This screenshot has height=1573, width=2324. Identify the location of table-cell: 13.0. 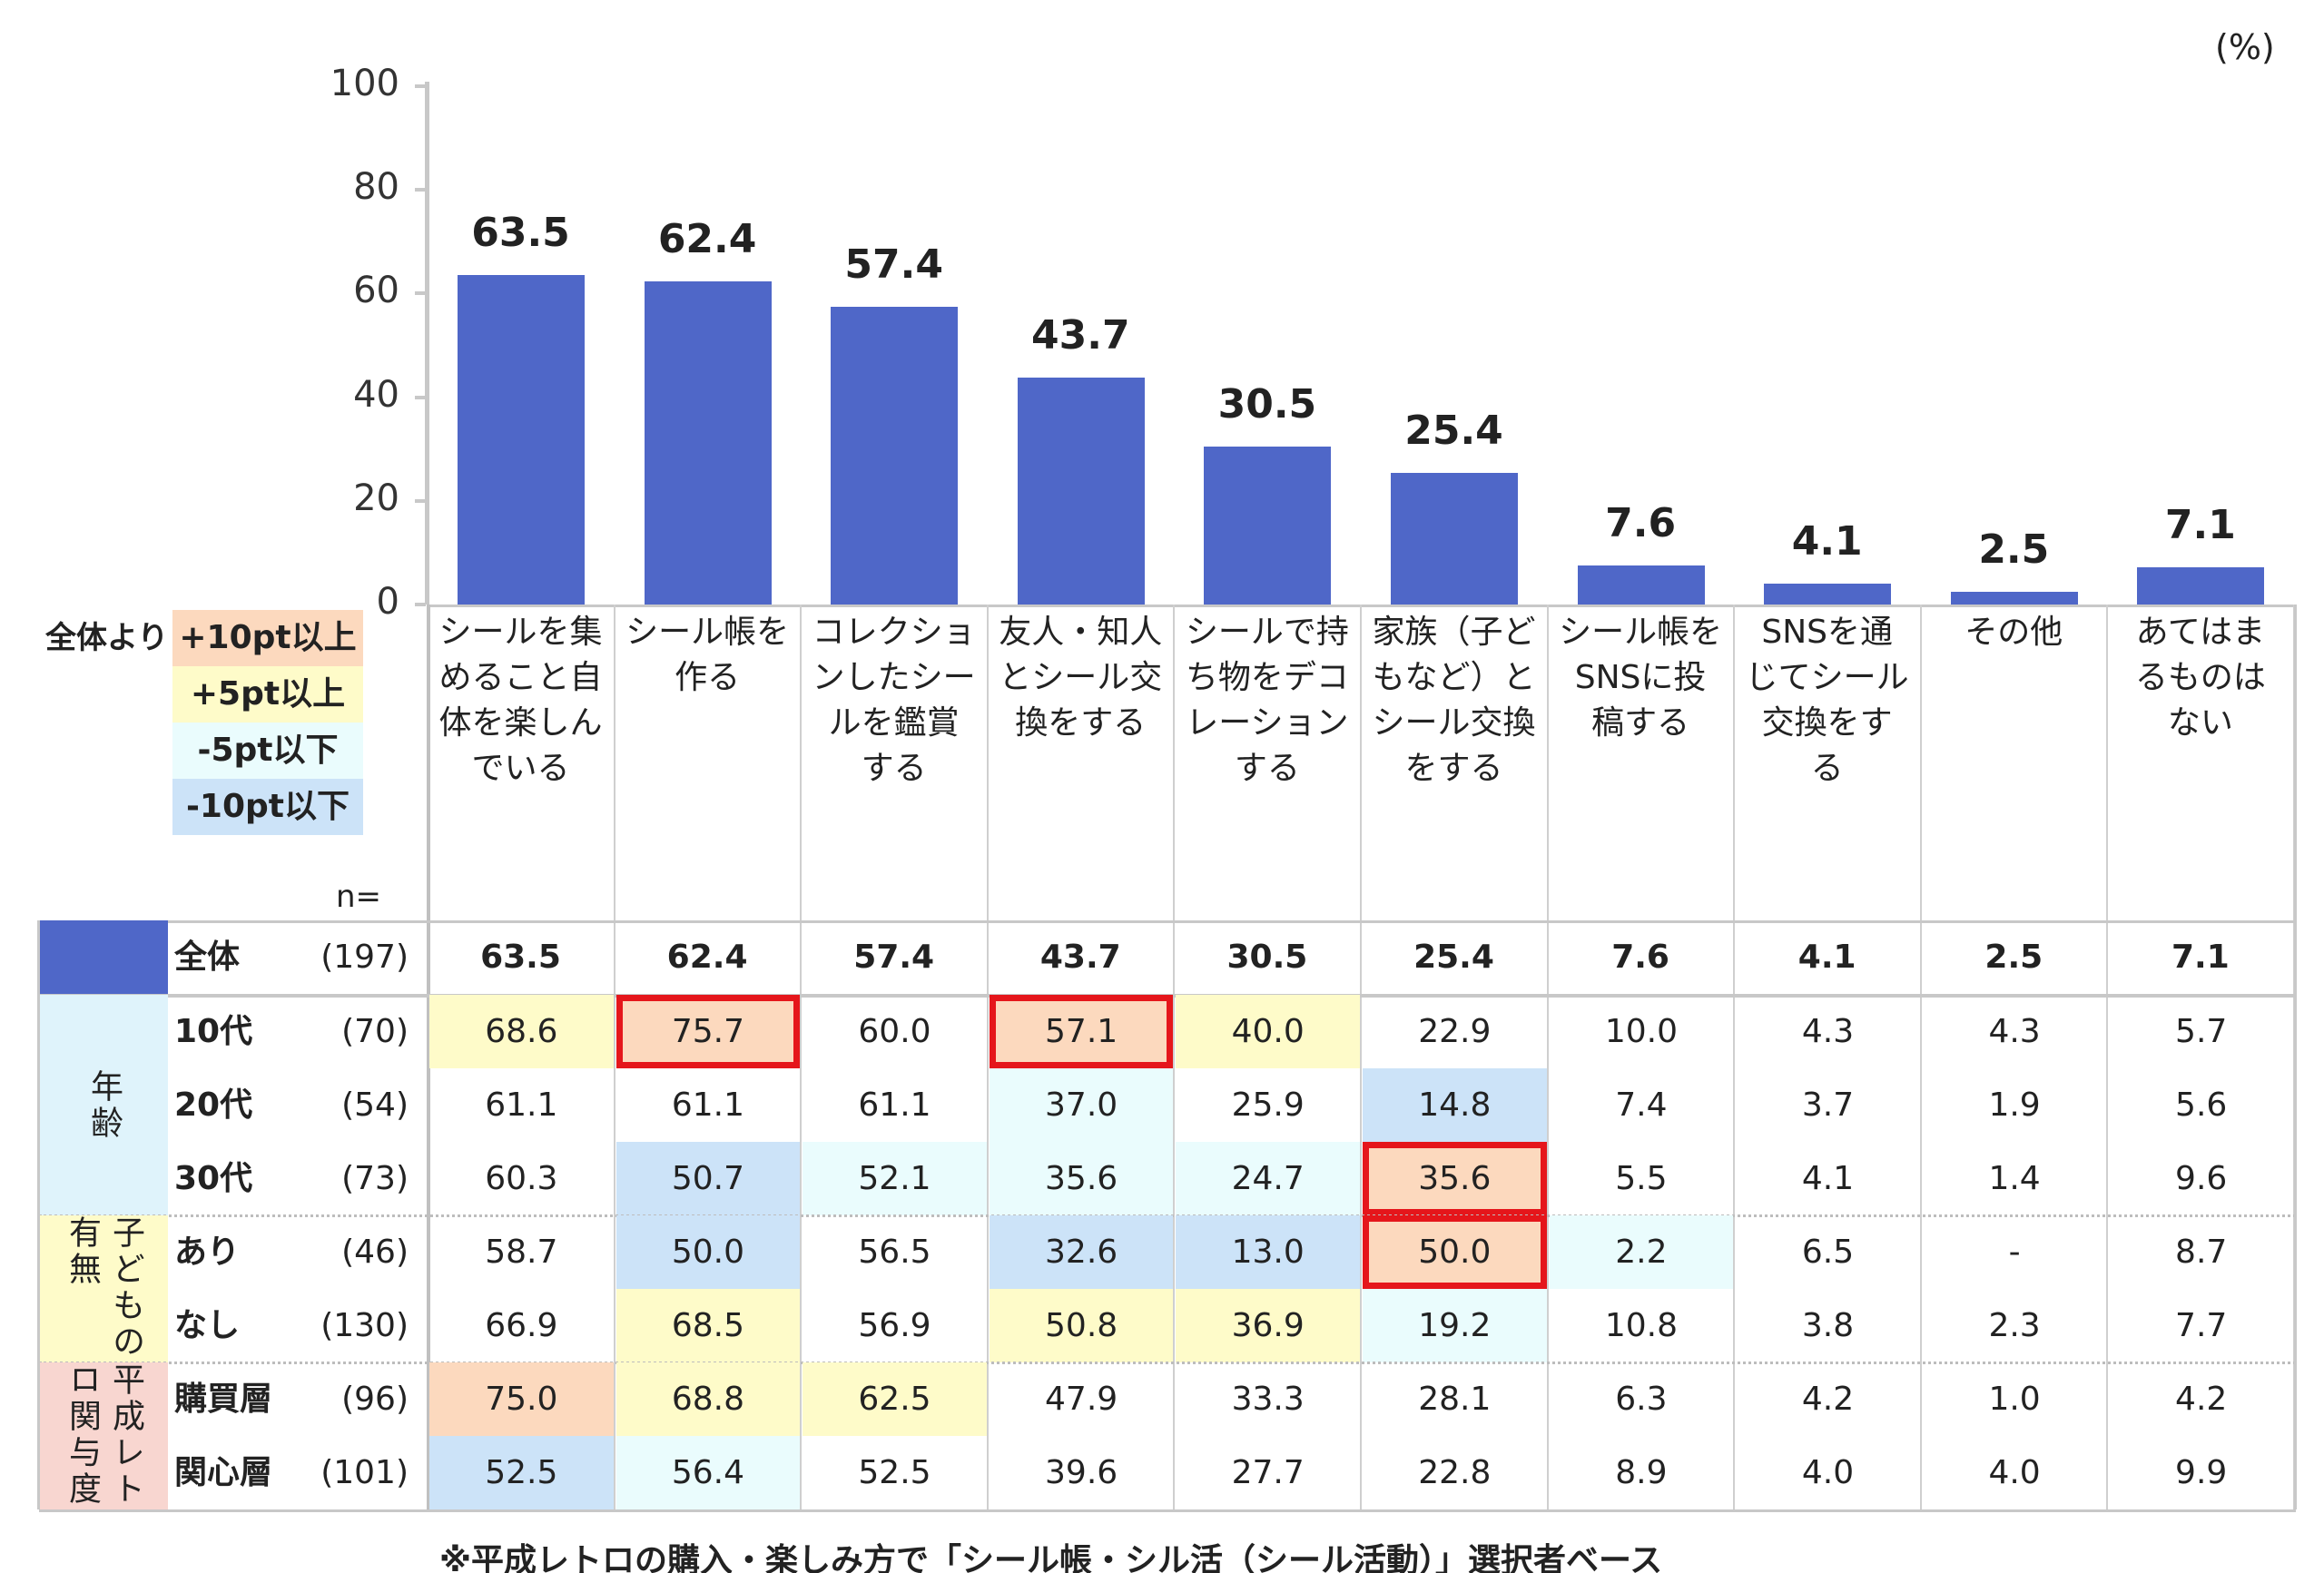
(1268, 1252).